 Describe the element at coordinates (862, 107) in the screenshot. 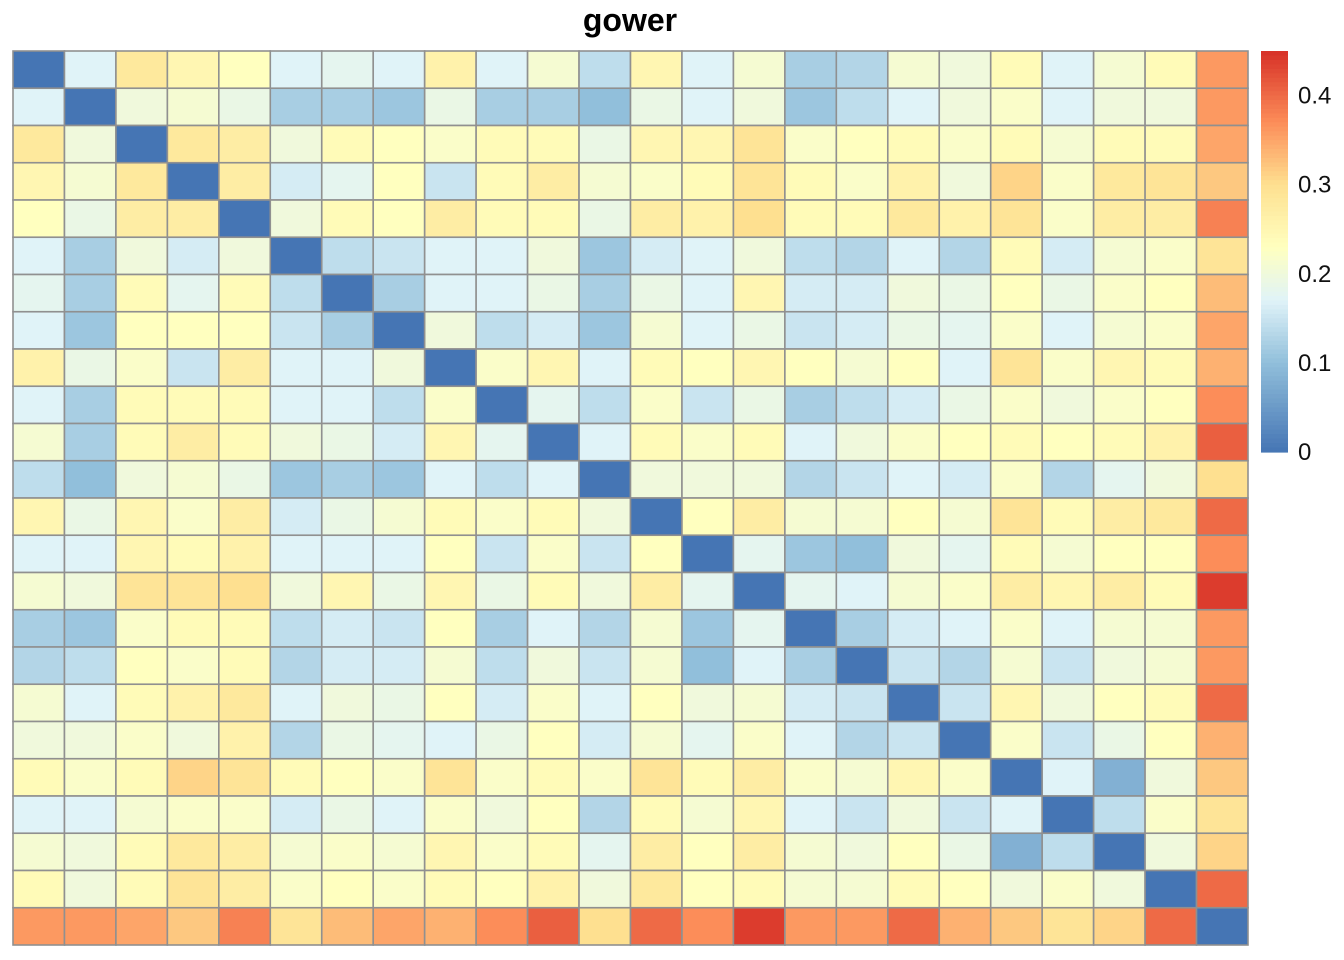

I see `heatmap-cell-r2-c17` at that location.